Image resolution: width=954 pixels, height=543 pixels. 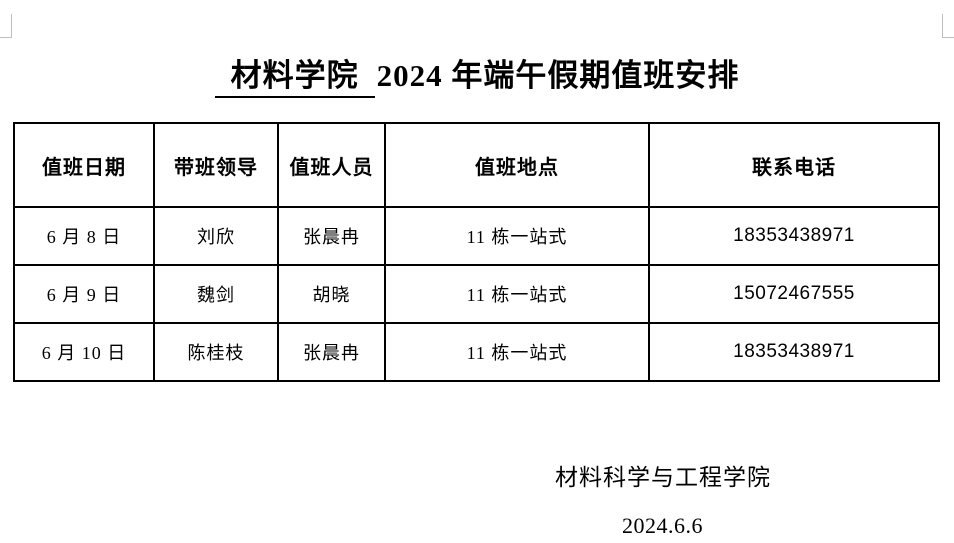 What do you see at coordinates (517, 165) in the screenshot?
I see `col-header-duty-location: 值班地点` at bounding box center [517, 165].